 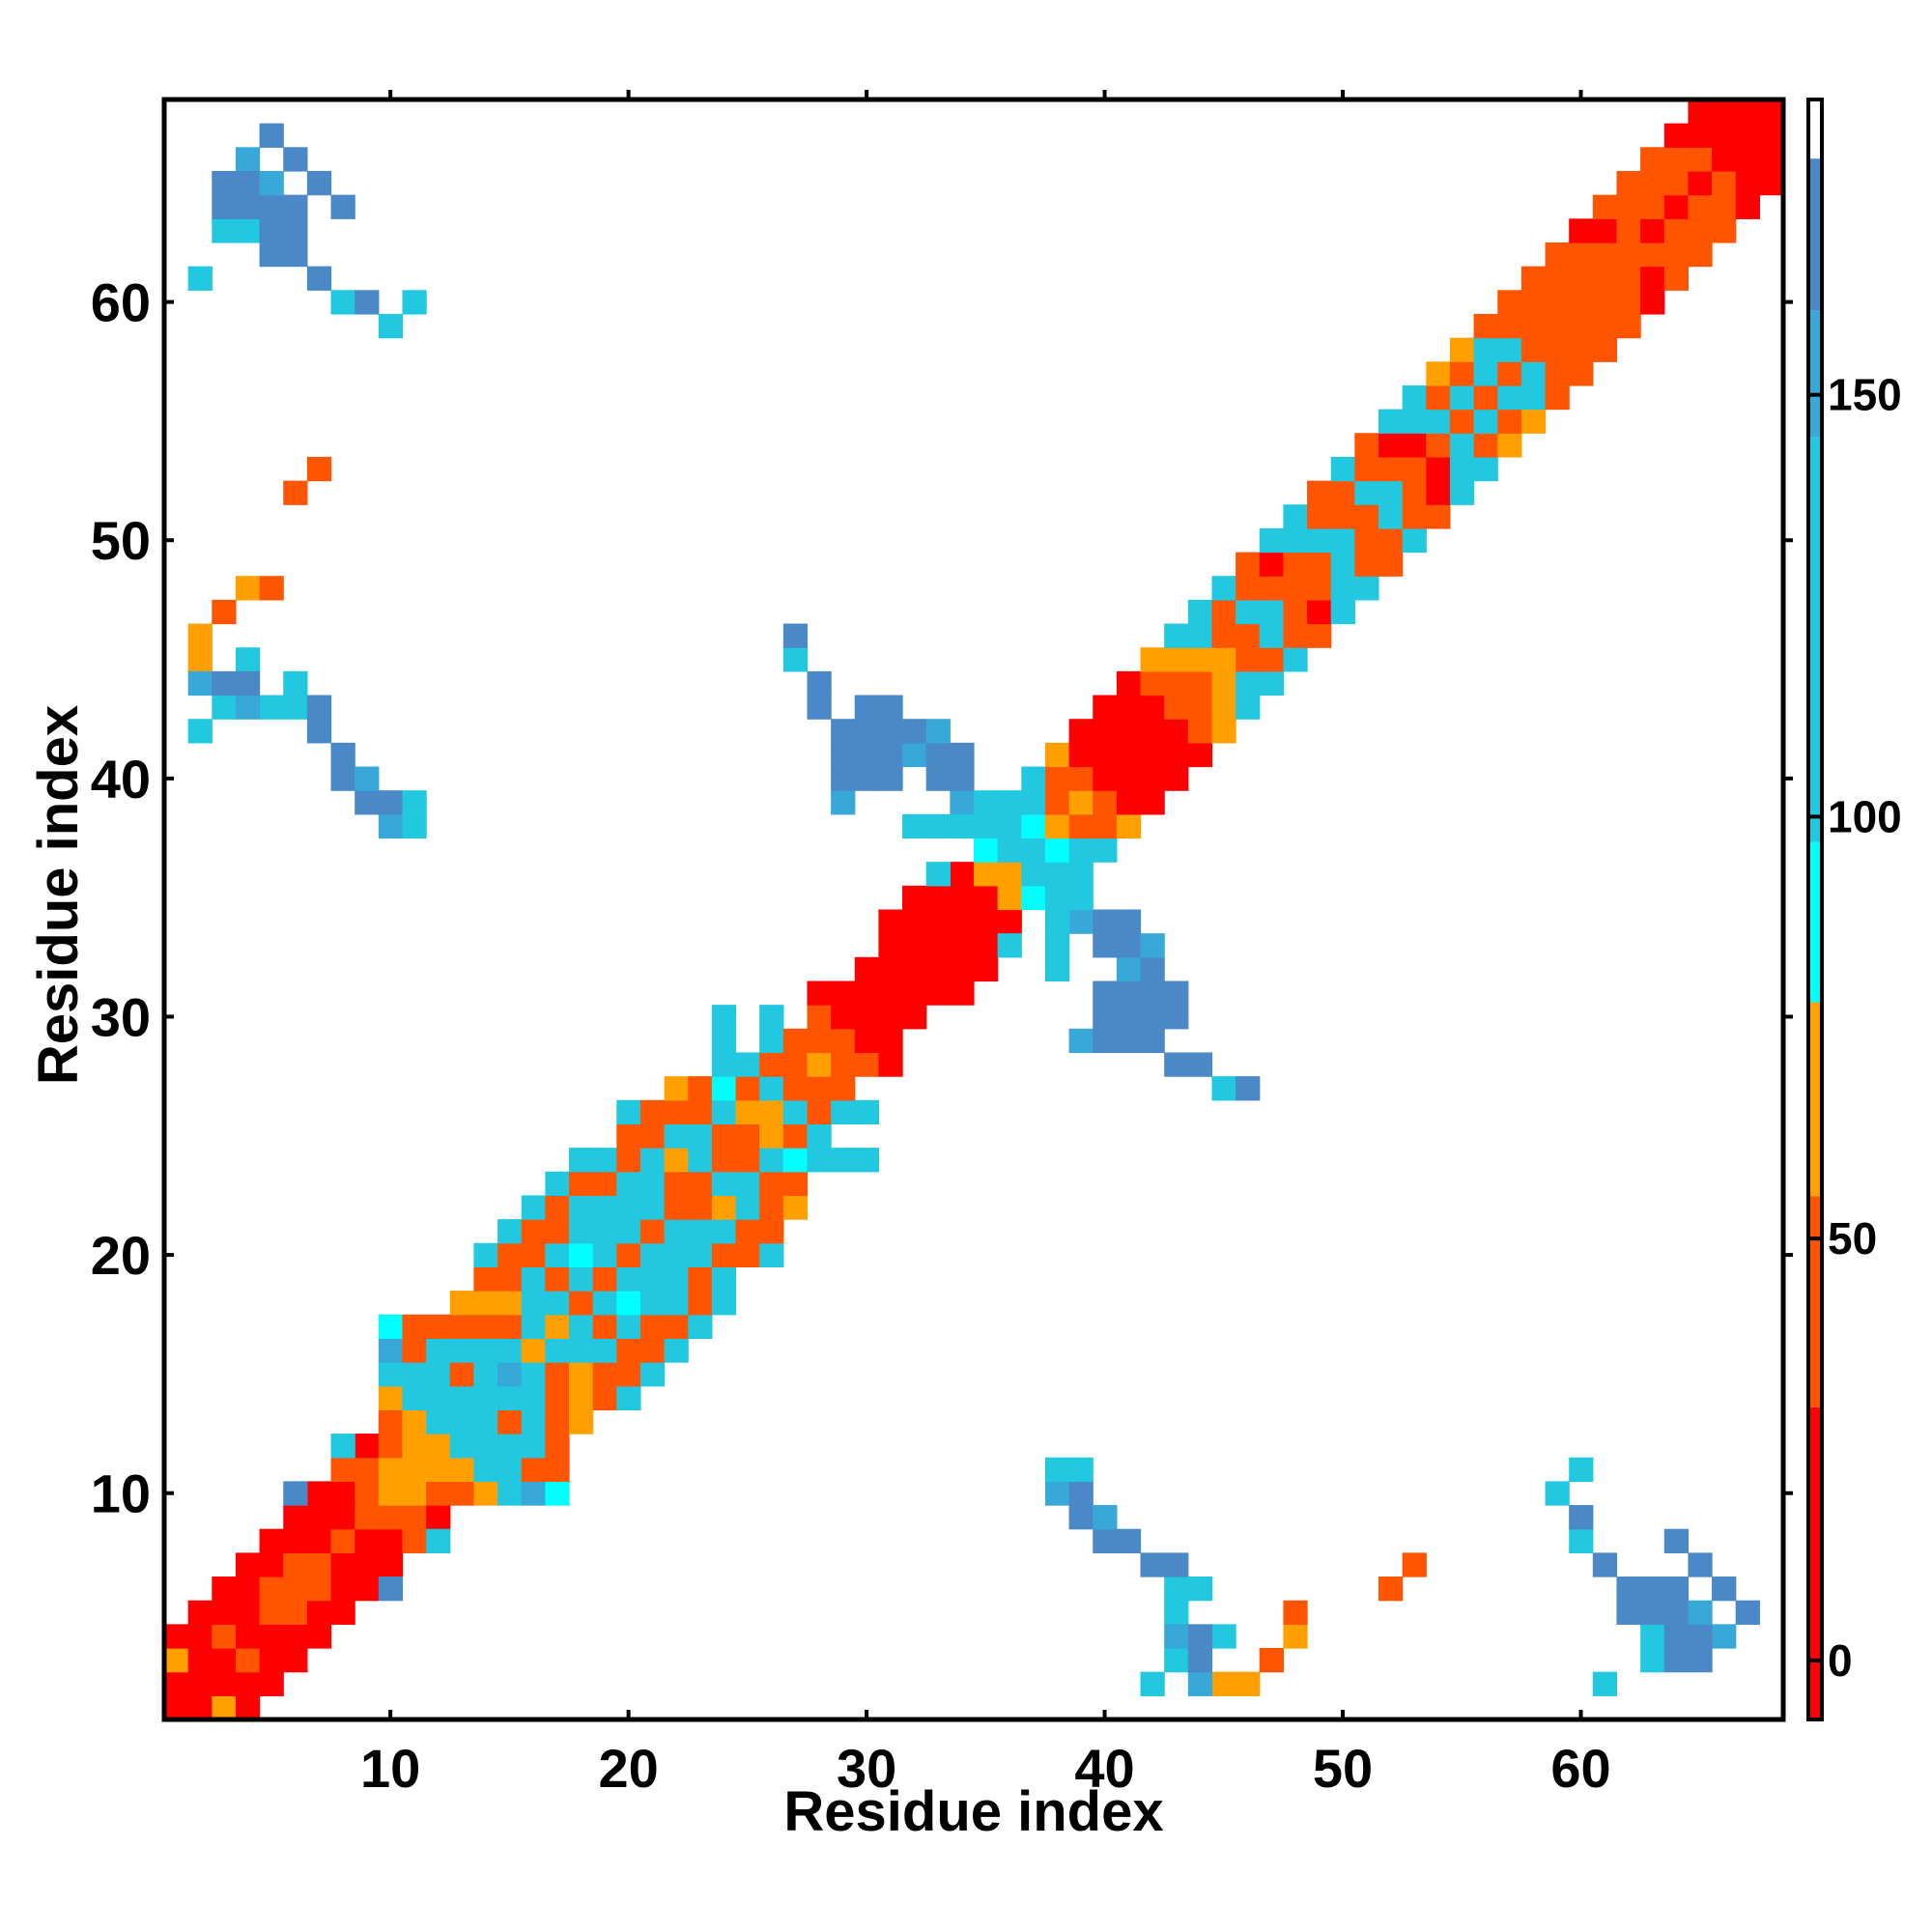 What do you see at coordinates (1343, 1768) in the screenshot?
I see `x-tick-label: 50` at bounding box center [1343, 1768].